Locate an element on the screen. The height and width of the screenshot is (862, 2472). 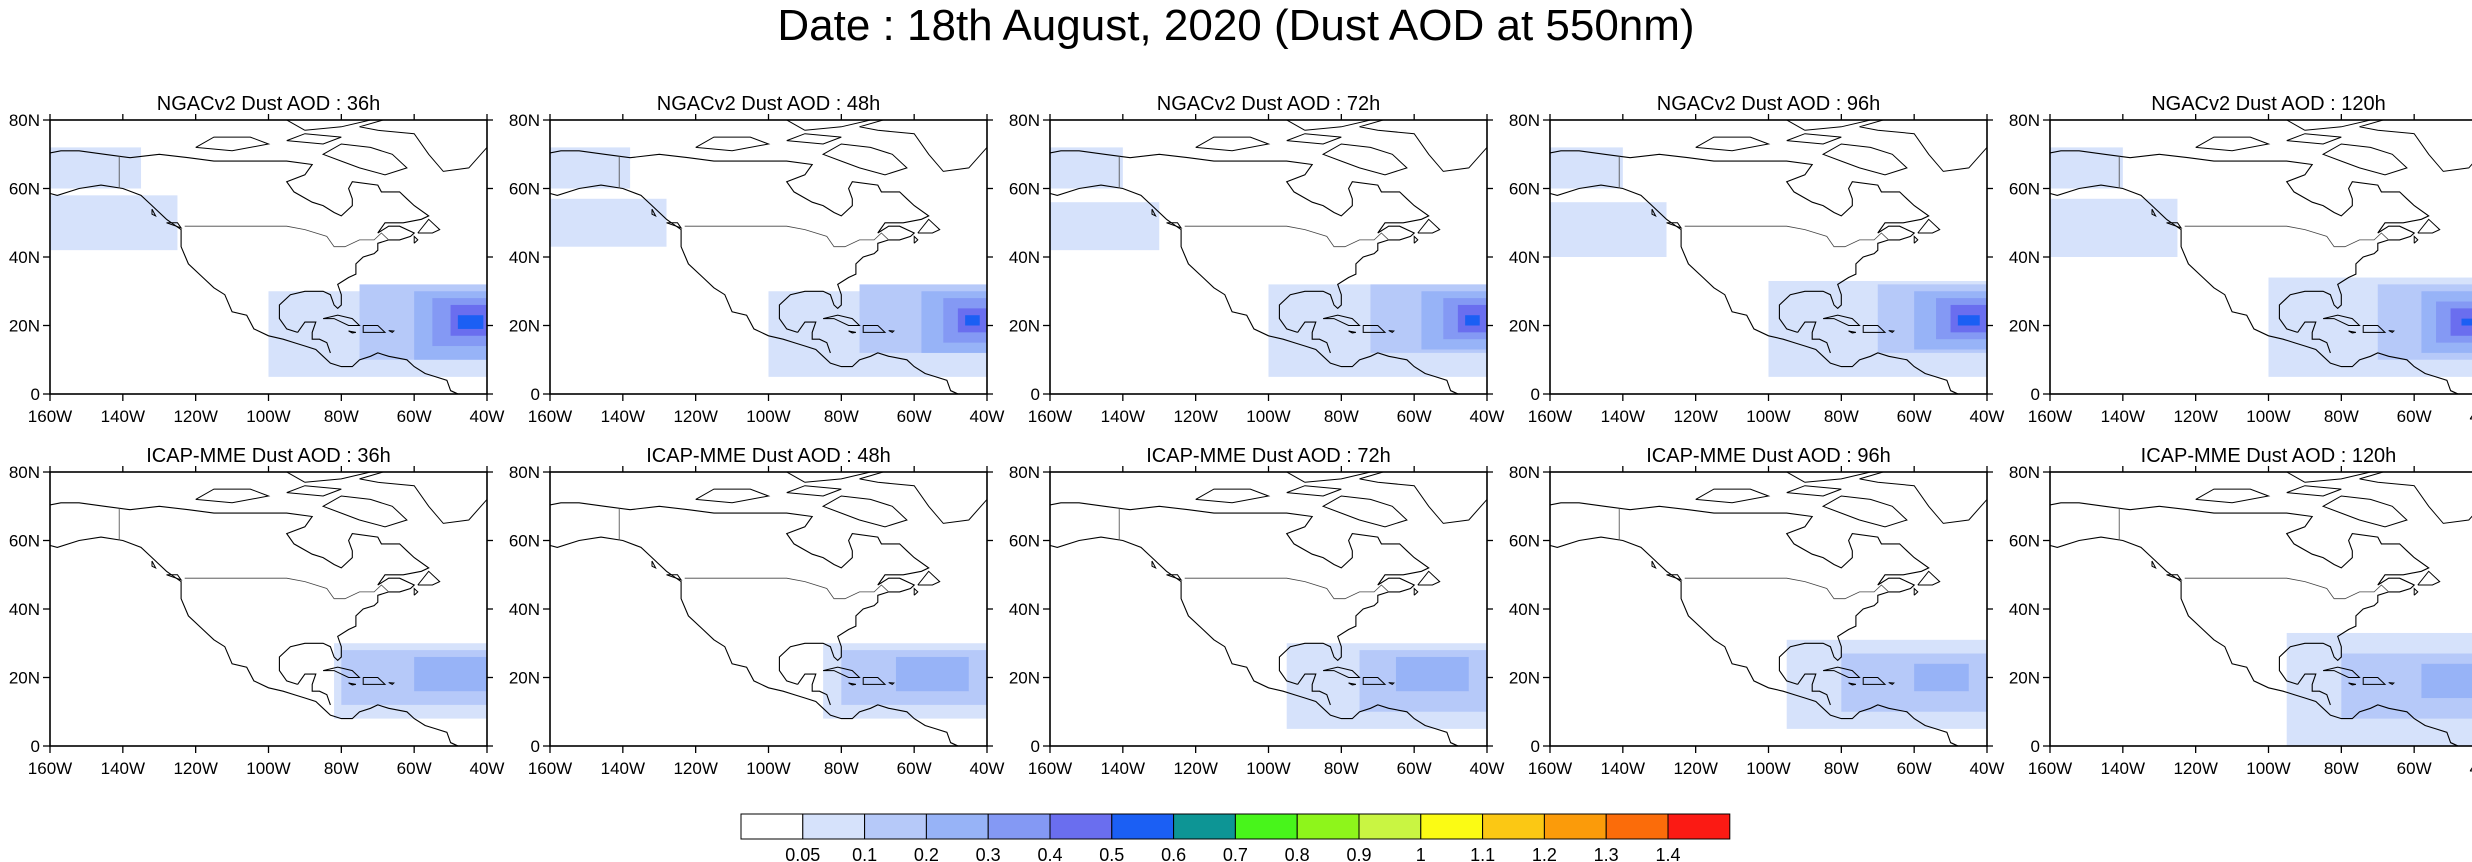
panel-title: NGACv2 Dust AOD : 120h is located at coordinates (2268, 104).